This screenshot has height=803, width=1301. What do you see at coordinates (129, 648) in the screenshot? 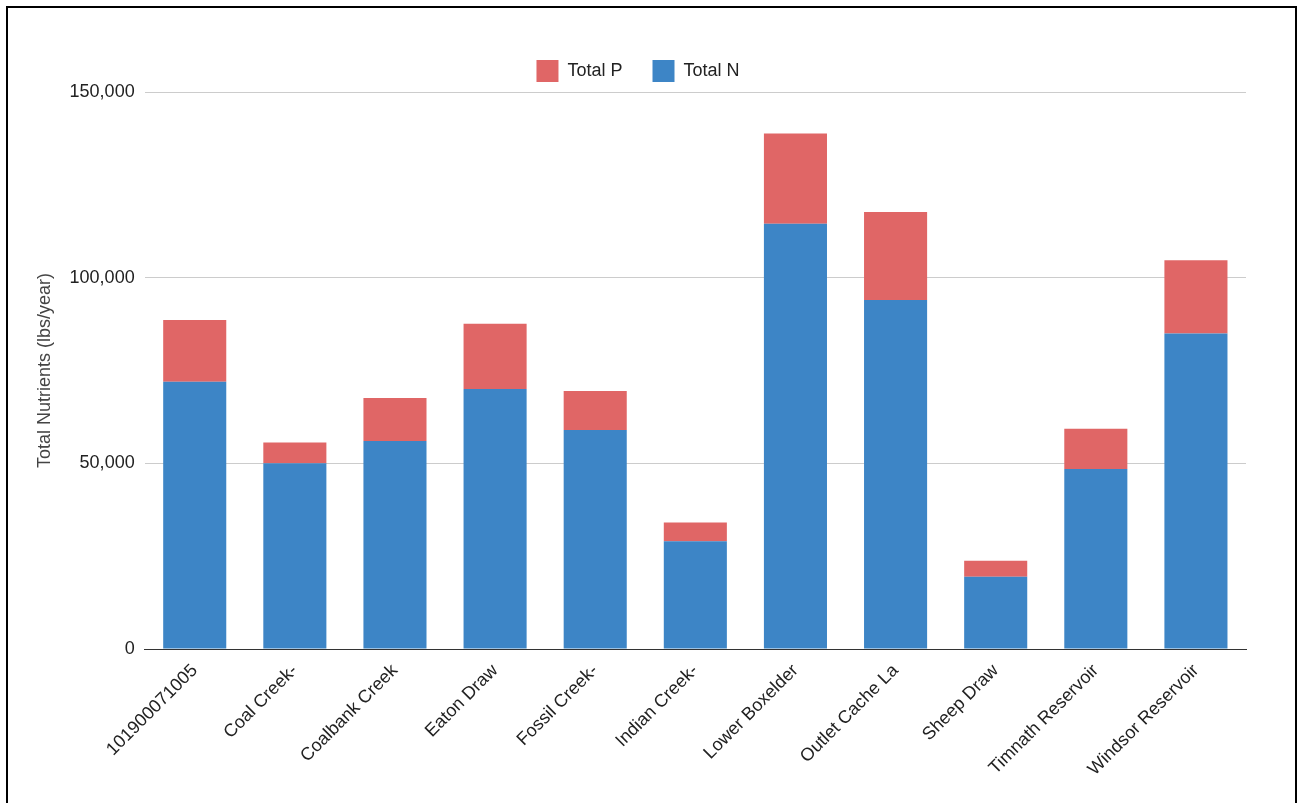
I see `y-tick-label: 0` at bounding box center [129, 648].